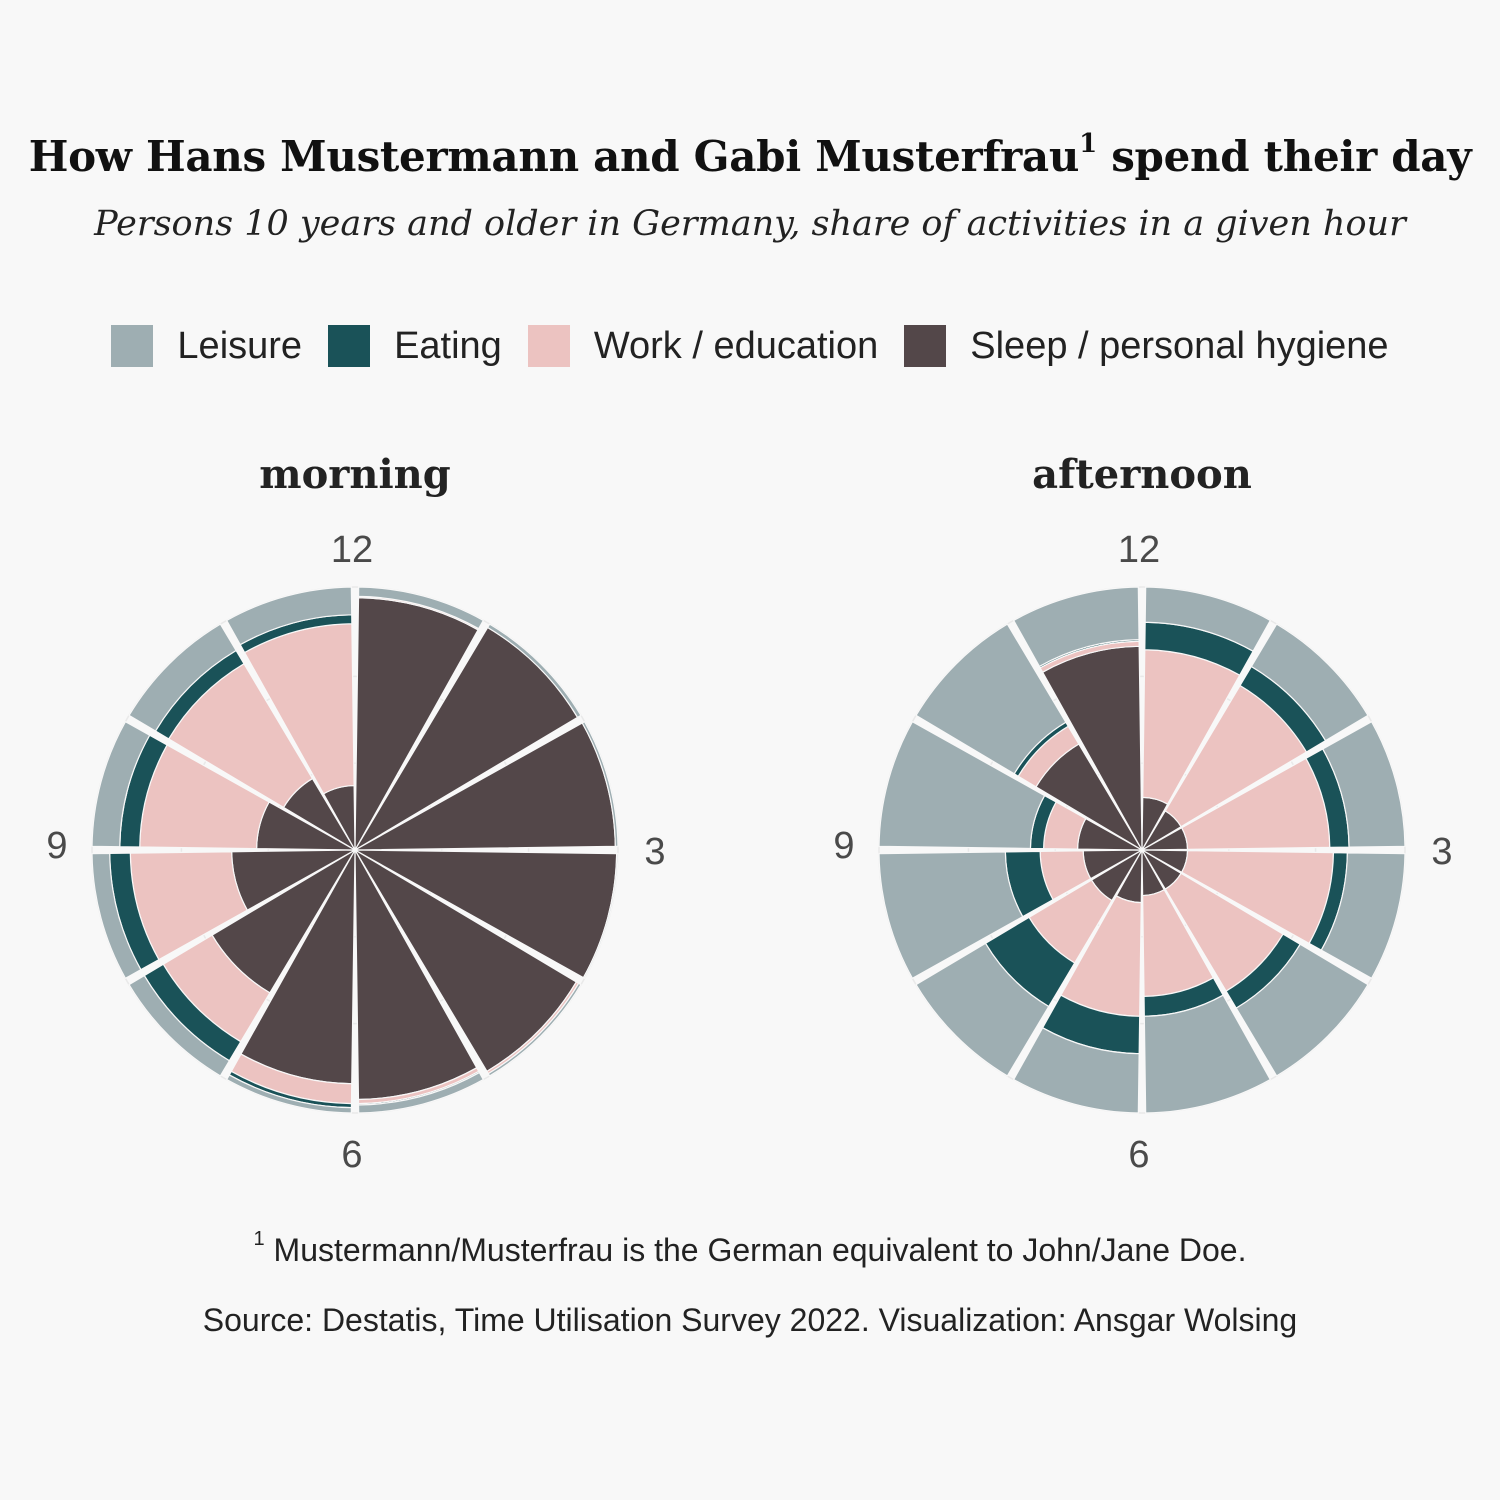 This screenshot has height=1500, width=1500. I want to click on chart-title-suffix: spend their day, so click(1284, 156).